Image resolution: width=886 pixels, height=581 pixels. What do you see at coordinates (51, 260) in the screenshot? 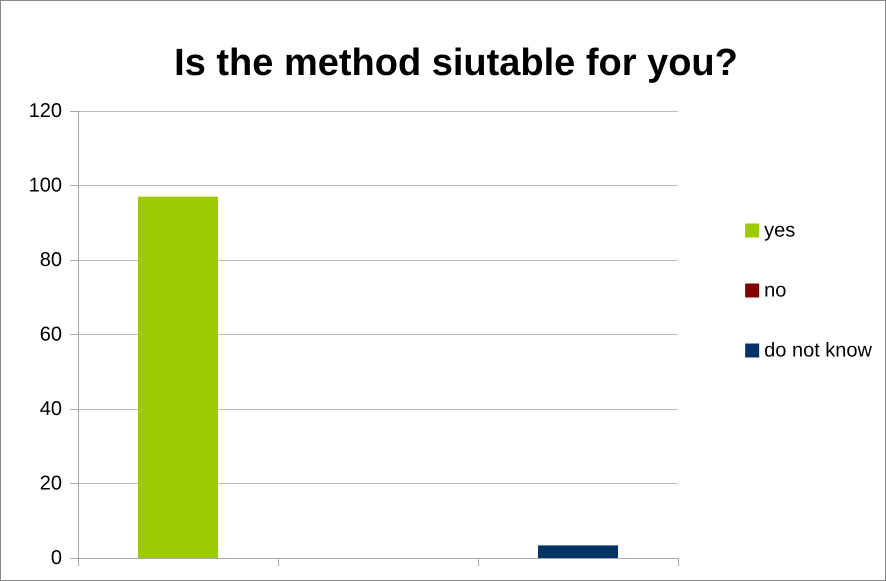
I see `y-tick-label: 80` at bounding box center [51, 260].